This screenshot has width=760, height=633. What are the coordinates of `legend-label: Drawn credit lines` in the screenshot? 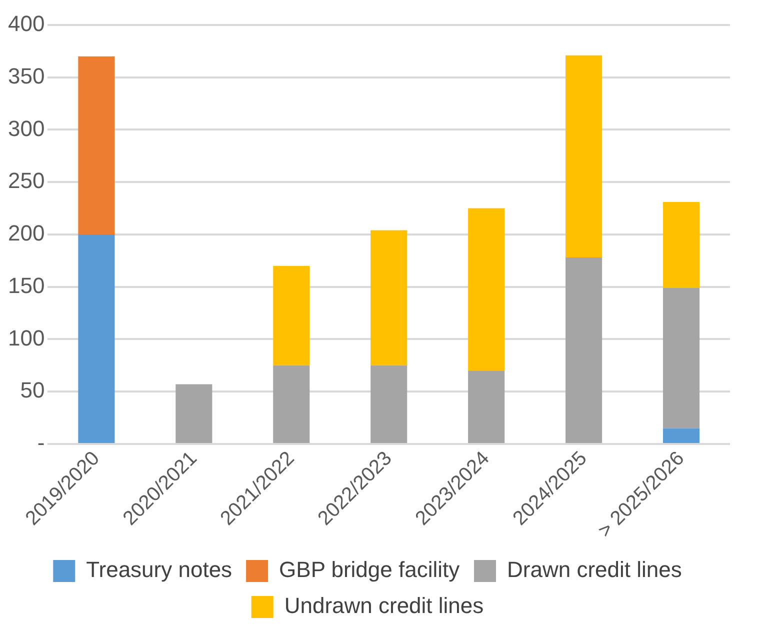 It's located at (594, 569).